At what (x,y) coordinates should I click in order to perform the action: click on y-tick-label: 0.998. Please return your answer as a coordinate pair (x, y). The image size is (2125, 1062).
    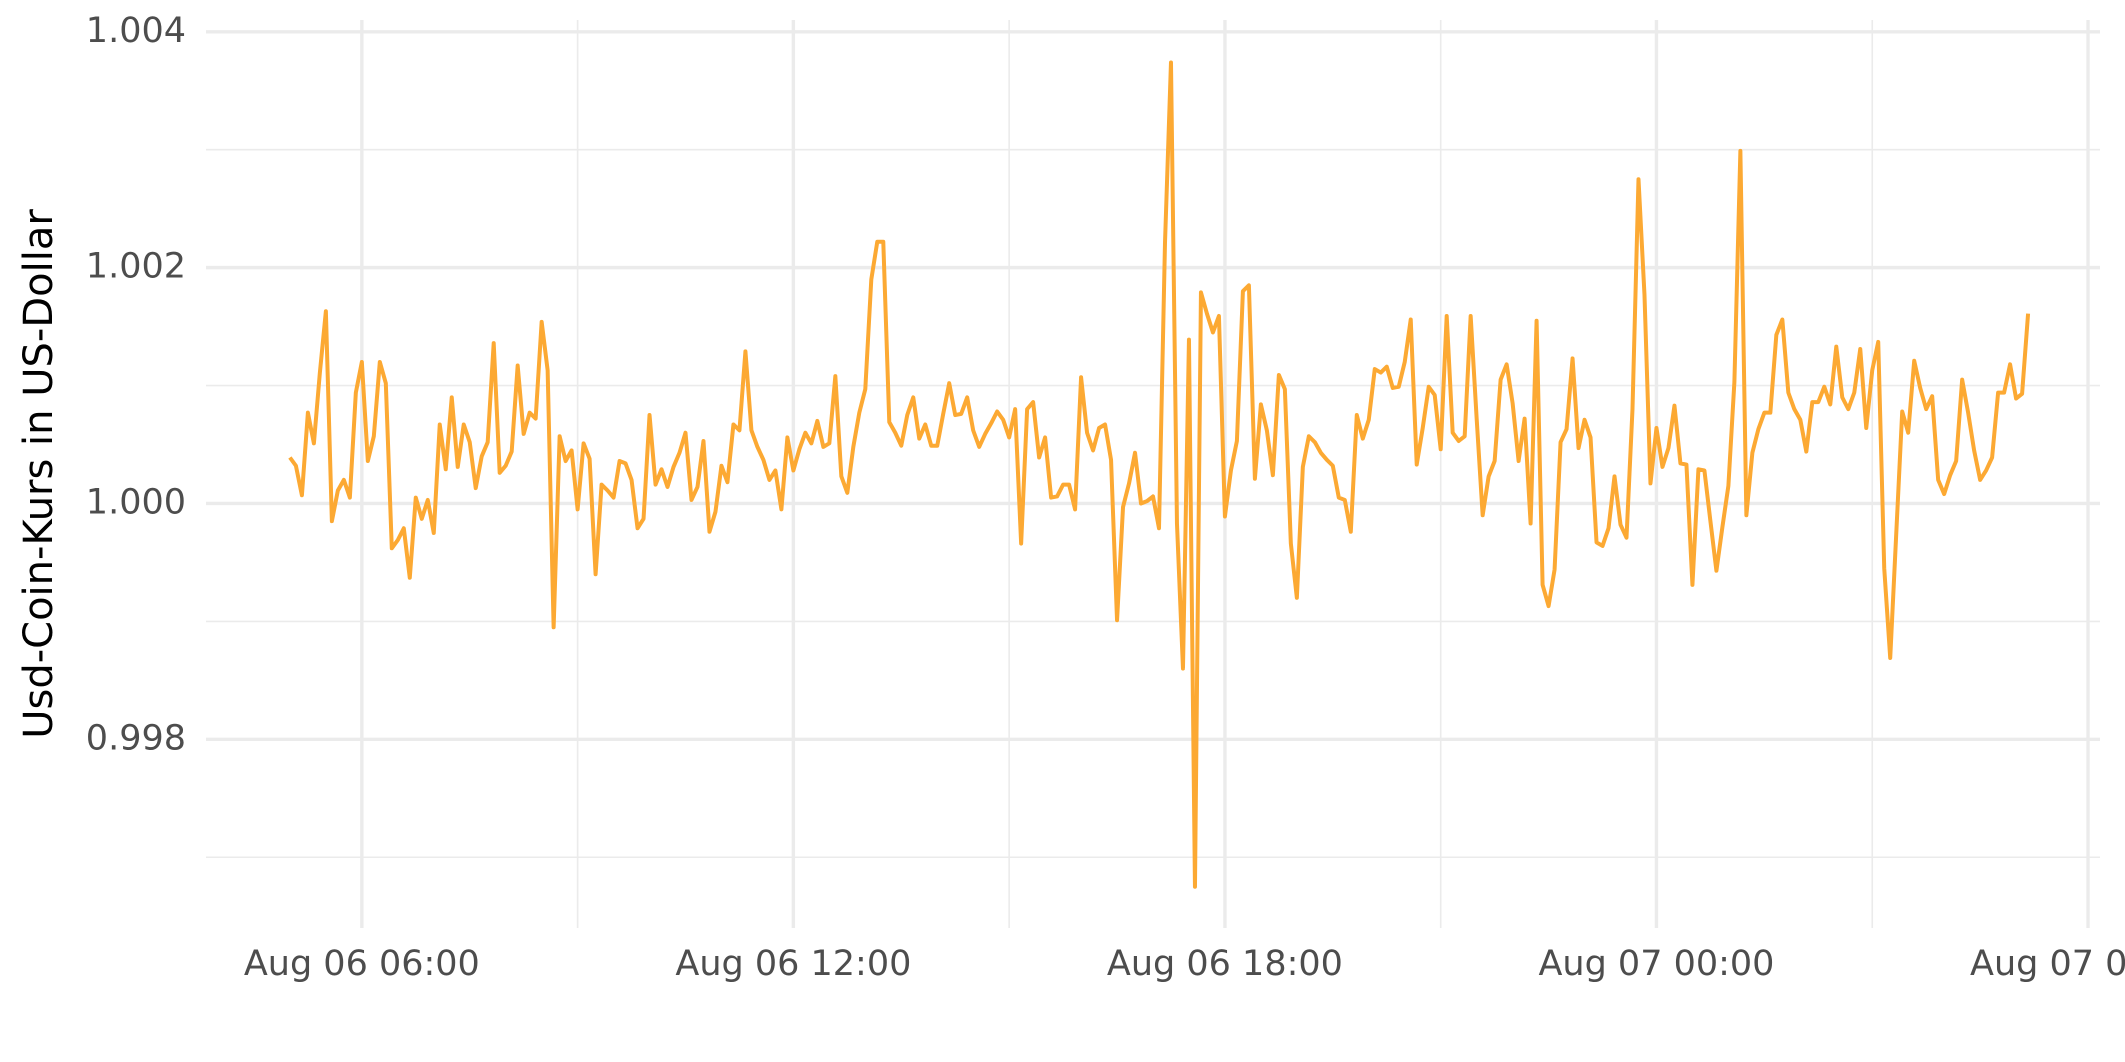
    Looking at the image, I should click on (136, 738).